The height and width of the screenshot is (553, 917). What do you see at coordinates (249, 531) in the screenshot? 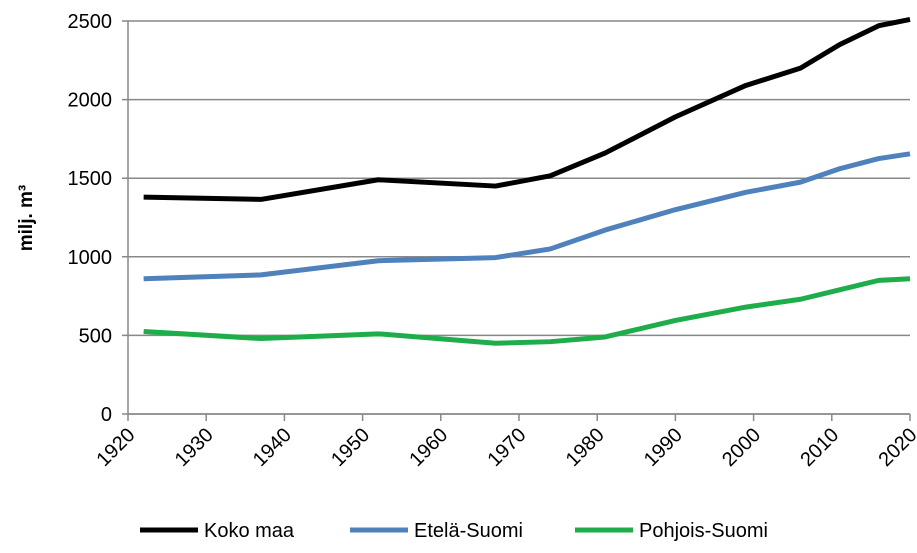
I see `legend-label: Koko maa` at bounding box center [249, 531].